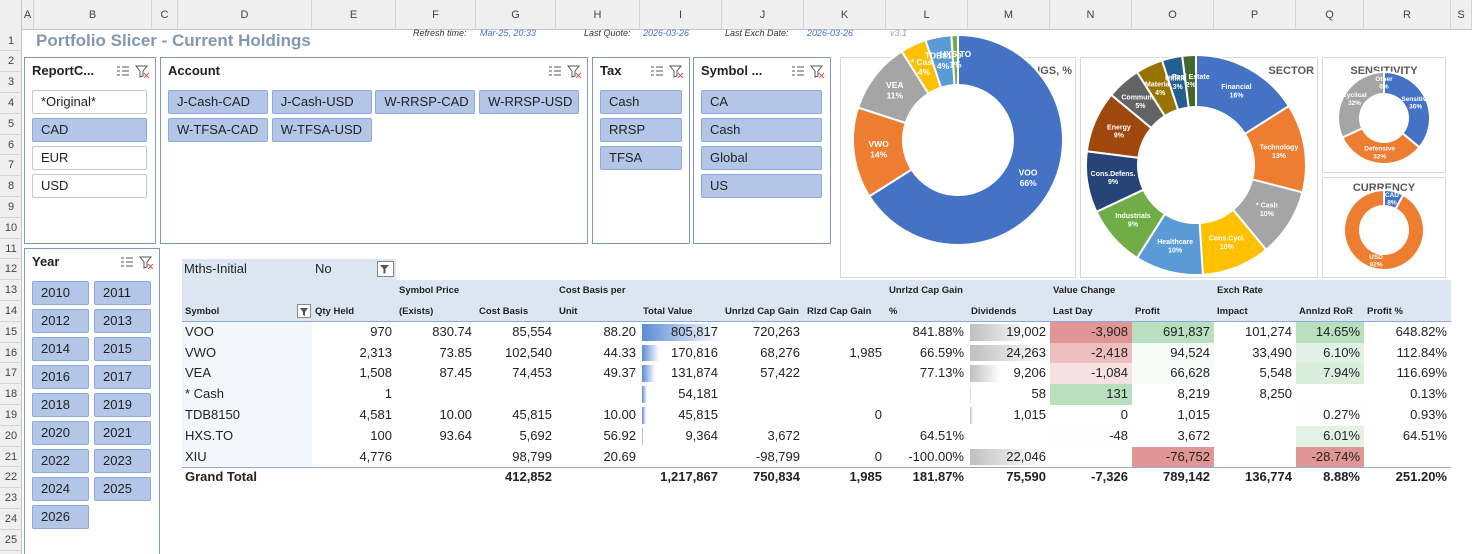  Describe the element at coordinates (1109, 331) in the screenshot. I see `cell: -3,908` at that location.